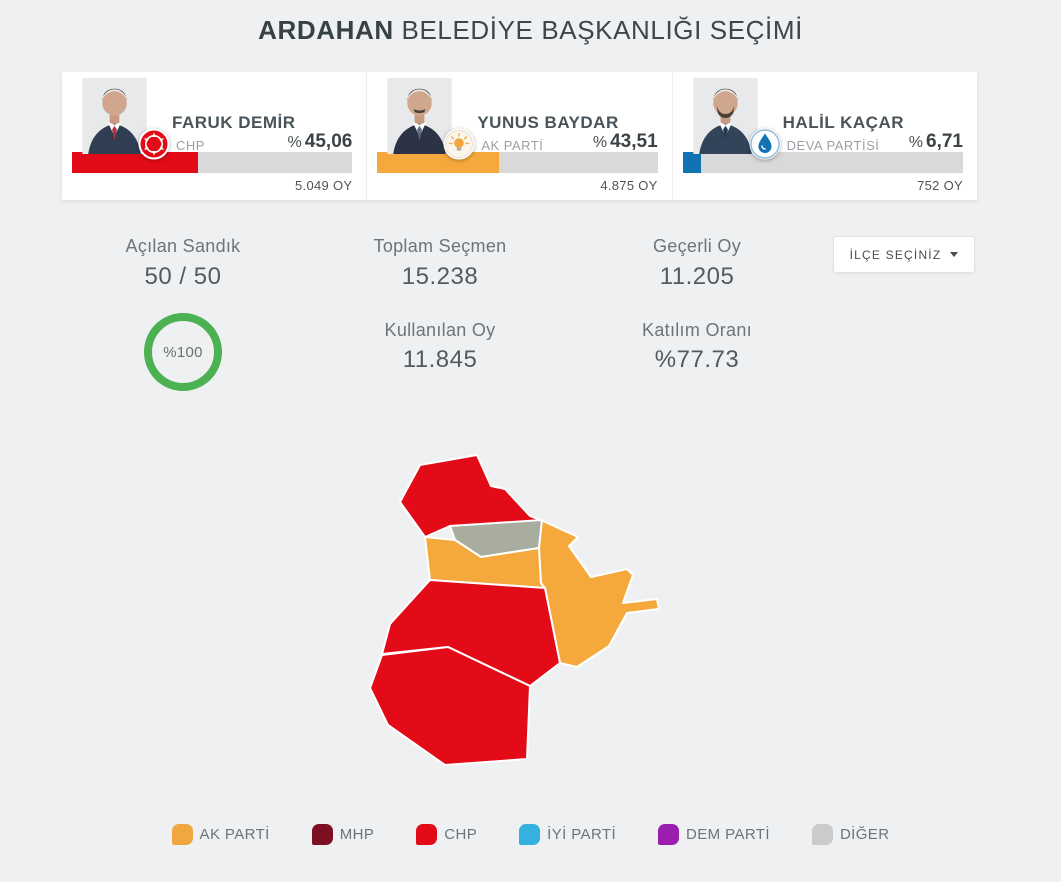  I want to click on candidate-card-3: HALİL KAÇAR DEVA PARTİSİ % 6,71 752 OY, so click(824, 136).